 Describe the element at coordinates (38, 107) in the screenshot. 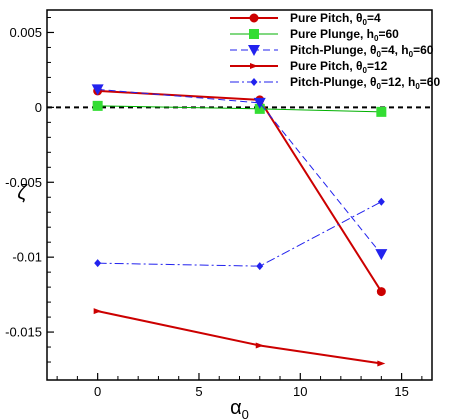

I see `y-tick-label: 0` at that location.